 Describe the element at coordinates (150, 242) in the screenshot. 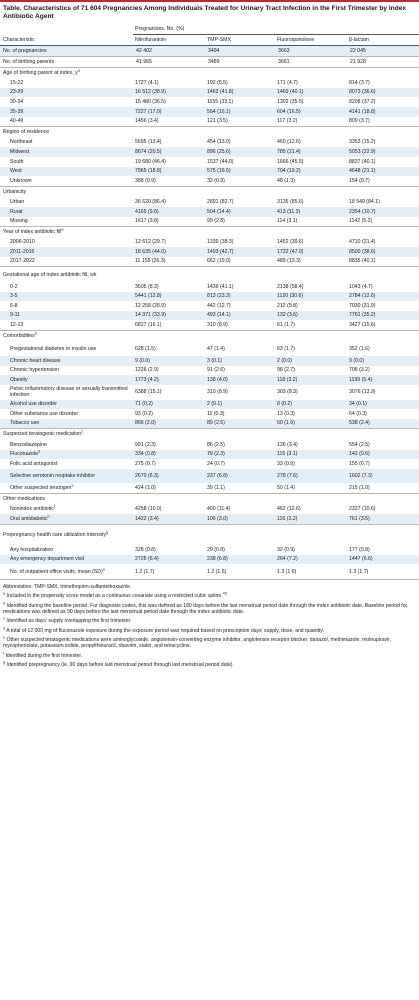

I see `cell-value: 12 612 (29.7)` at that location.